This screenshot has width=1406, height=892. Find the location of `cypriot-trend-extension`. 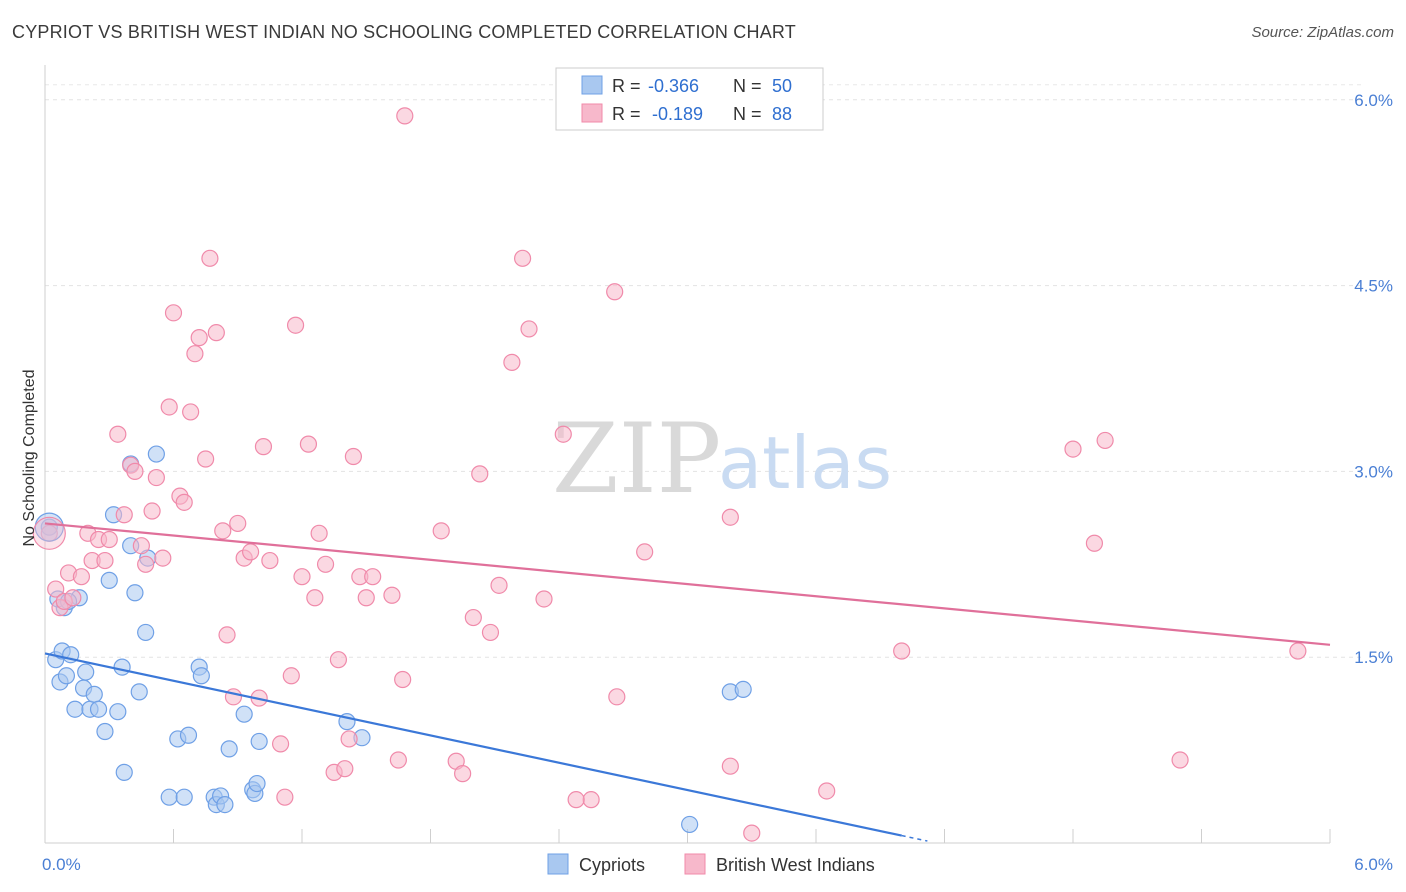

cypriot-trend-extension is located at coordinates (914, 838).